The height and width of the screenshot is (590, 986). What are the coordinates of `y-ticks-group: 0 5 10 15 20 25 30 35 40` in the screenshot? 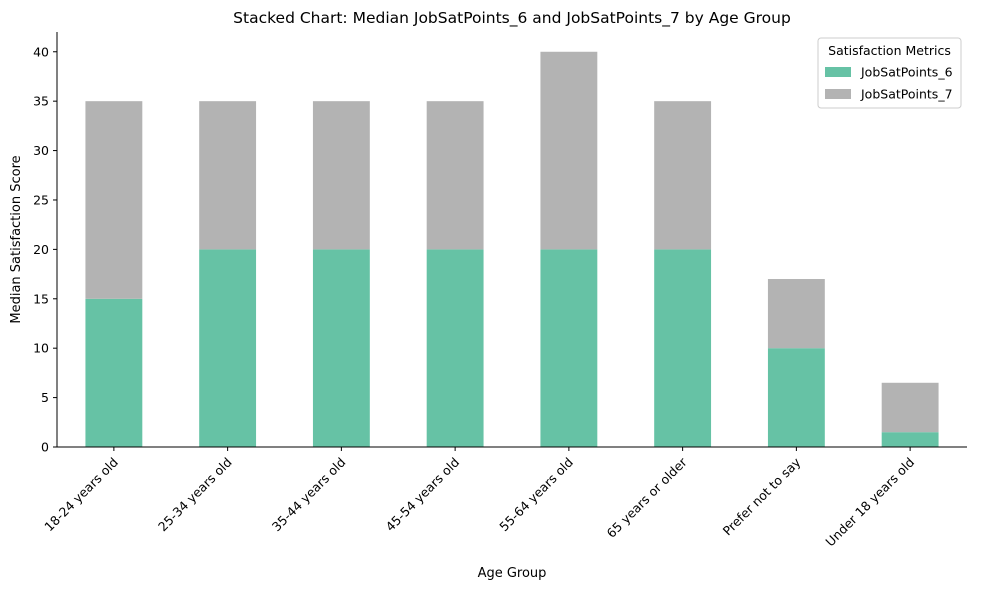 It's located at (45, 249).